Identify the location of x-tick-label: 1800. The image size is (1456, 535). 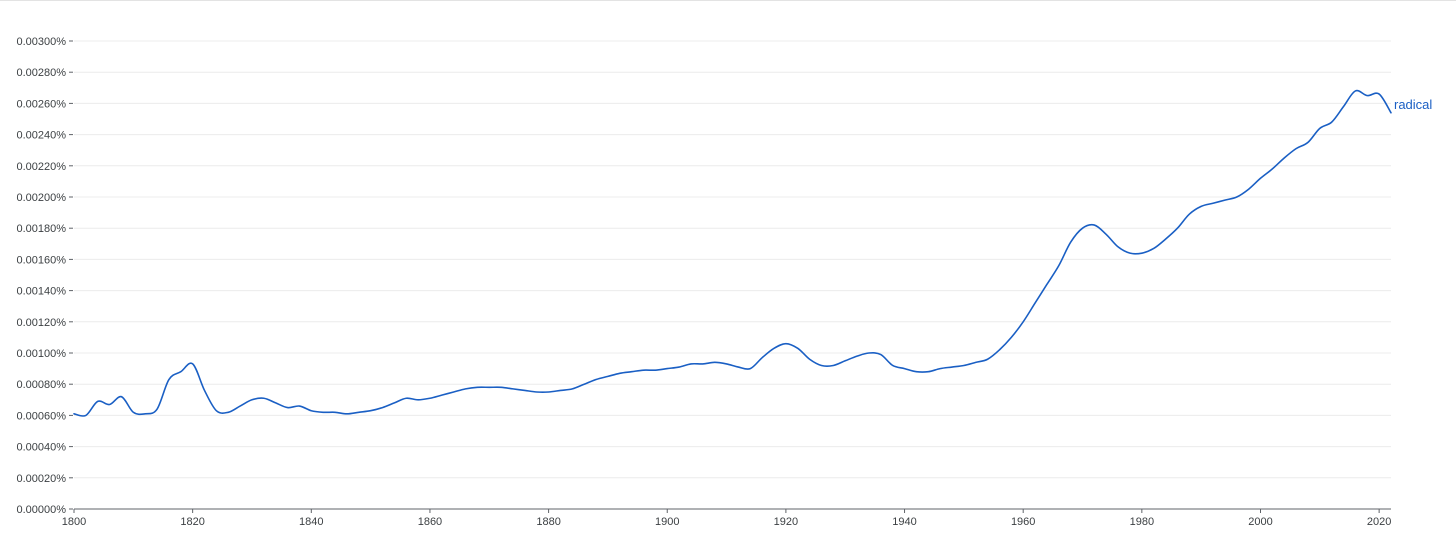
(74, 522).